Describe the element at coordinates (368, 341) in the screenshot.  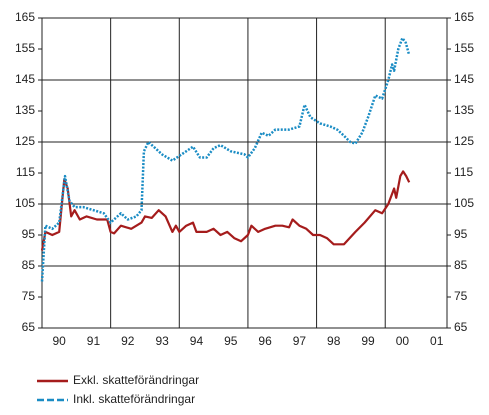
I see `x-tick-label: 99` at that location.